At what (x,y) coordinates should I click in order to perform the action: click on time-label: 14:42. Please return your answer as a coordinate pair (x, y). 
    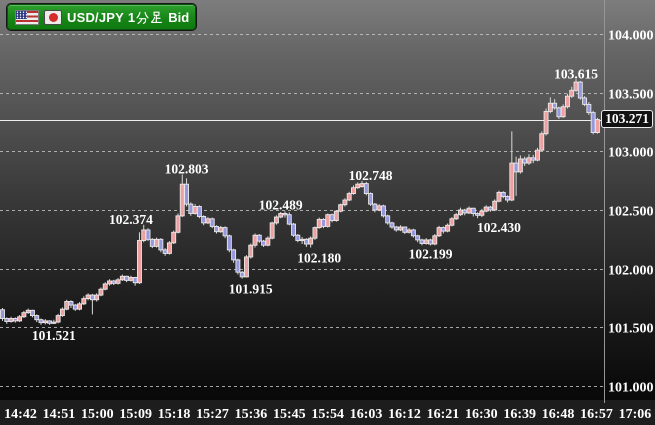
    Looking at the image, I should click on (20, 414).